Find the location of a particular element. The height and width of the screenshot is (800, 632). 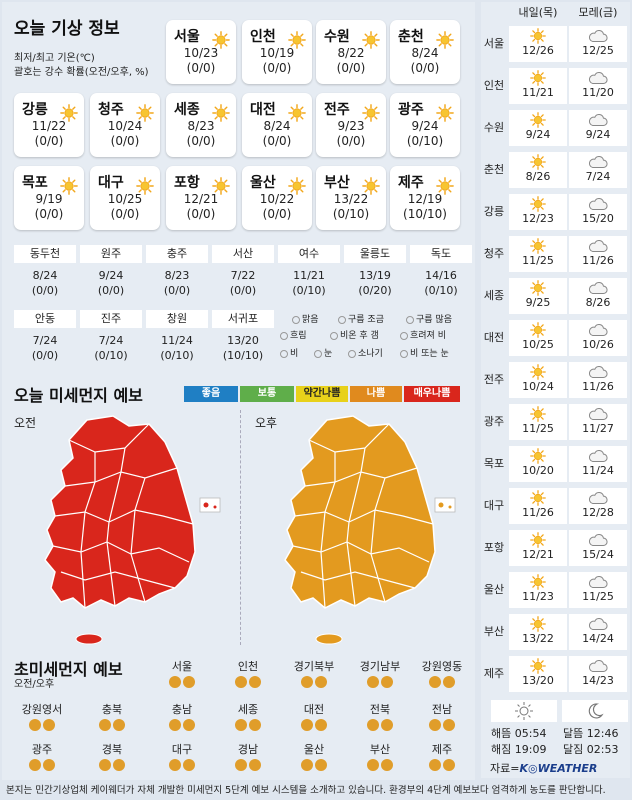

ultrafine-city: 대전 is located at coordinates (314, 717).